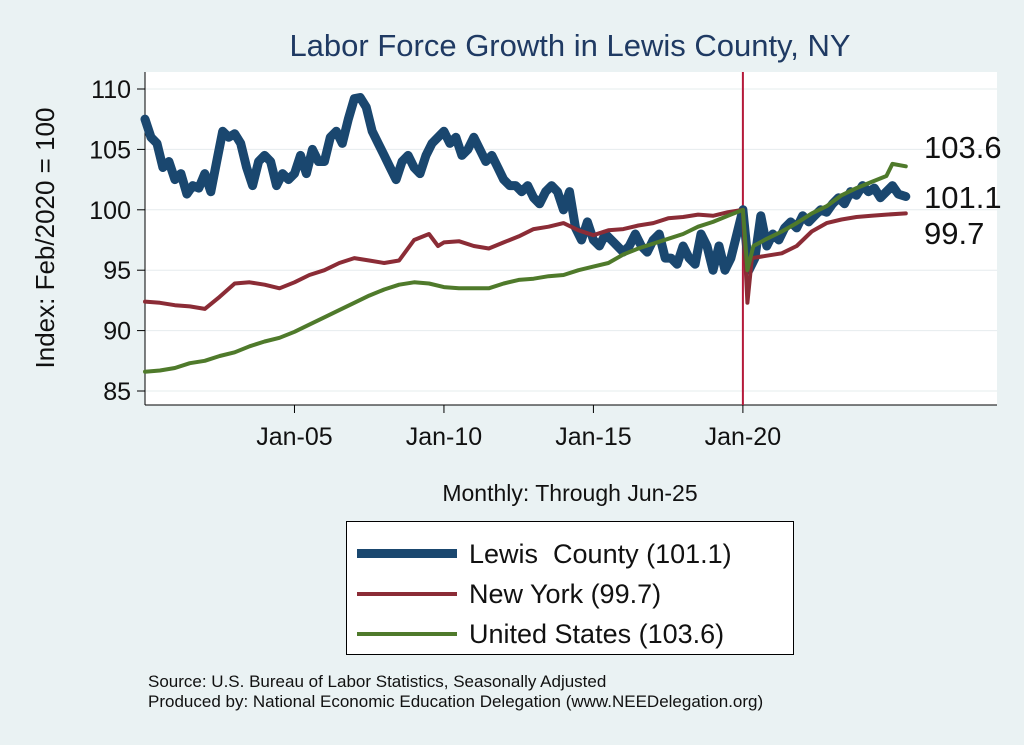 This screenshot has height=745, width=1024. What do you see at coordinates (597, 634) in the screenshot?
I see `legend-label-united-states: United States (103.6)` at bounding box center [597, 634].